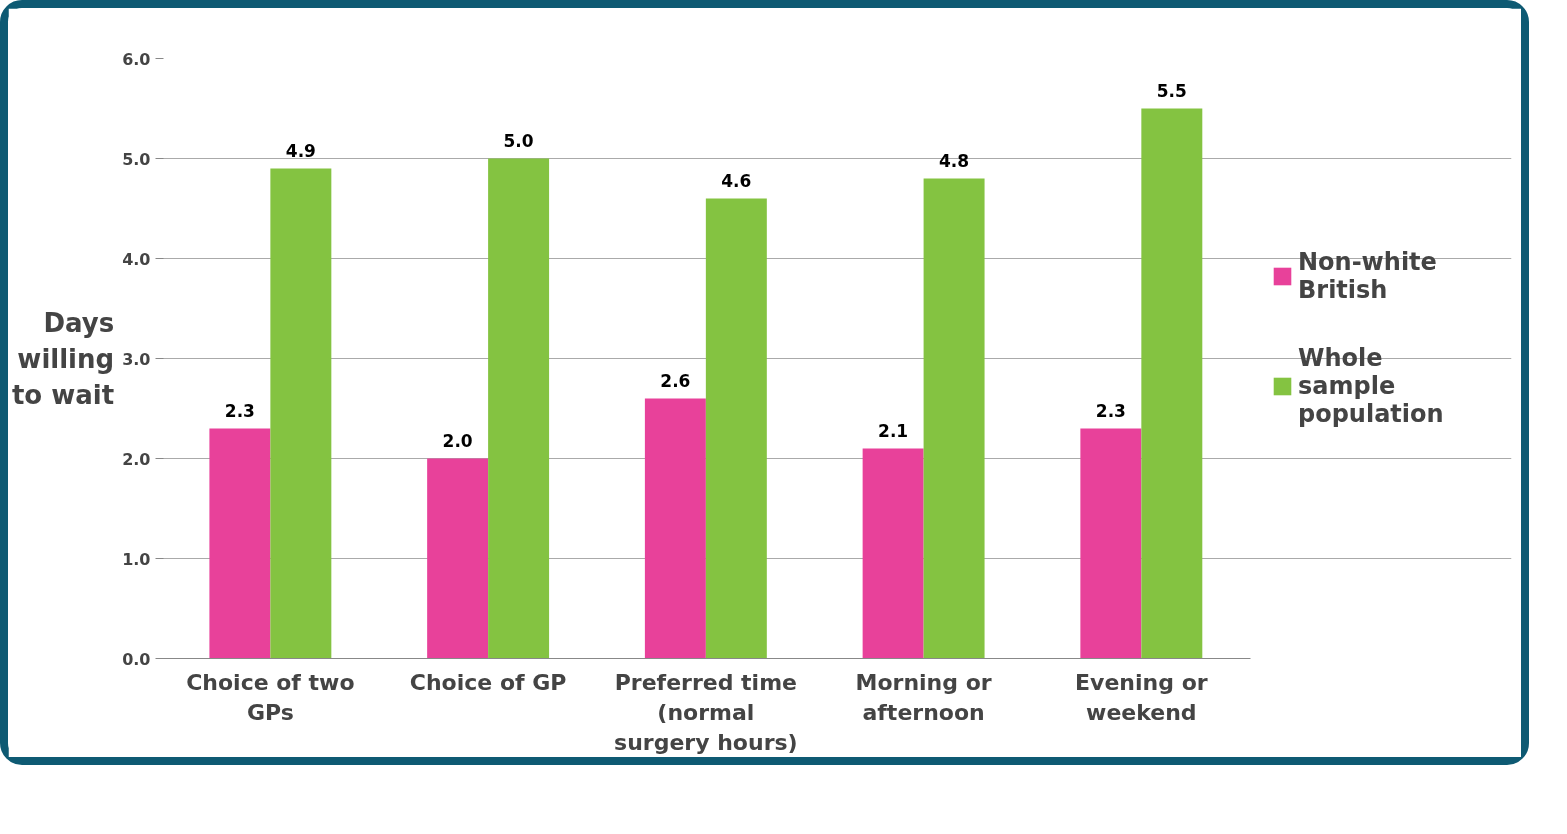 Image resolution: width=1567 pixels, height=834 pixels. What do you see at coordinates (300, 150) in the screenshot?
I see `data-label: 4.9` at bounding box center [300, 150].